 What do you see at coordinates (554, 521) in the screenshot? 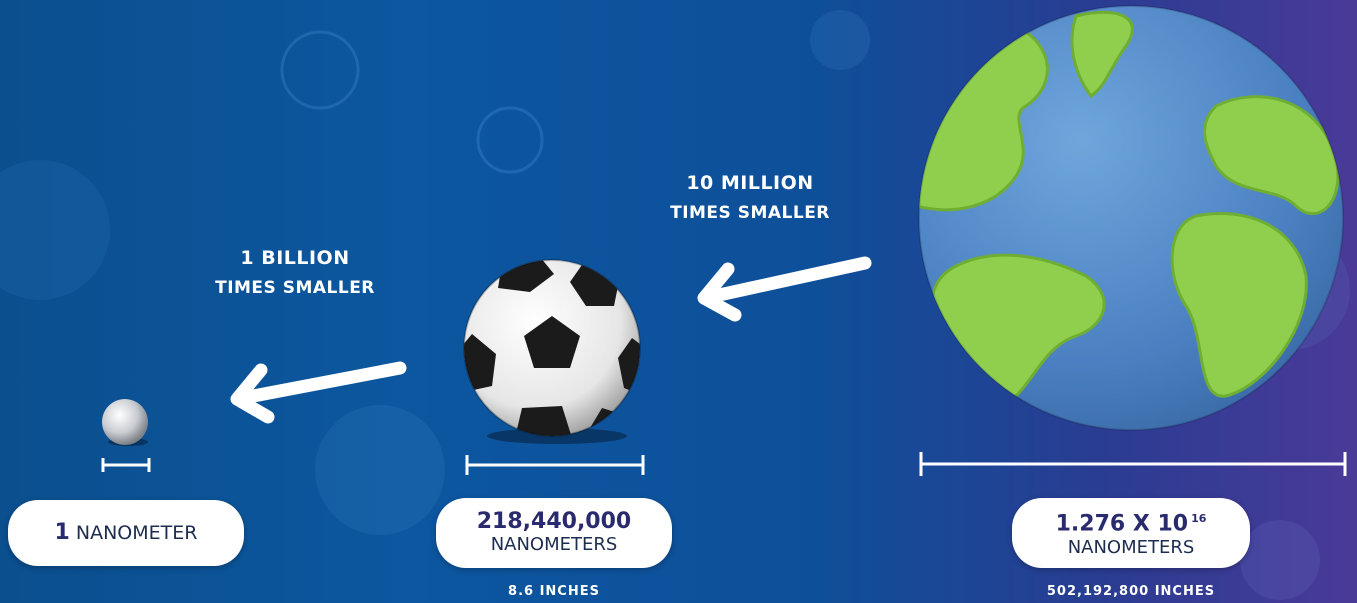
I see `soccer-ball-size-value: 218,440,000` at bounding box center [554, 521].